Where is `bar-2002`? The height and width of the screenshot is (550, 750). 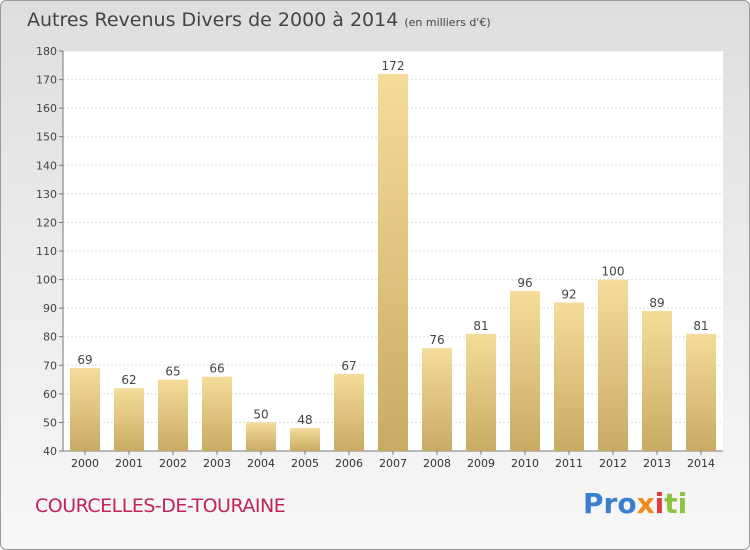
bar-2002 is located at coordinates (173, 415).